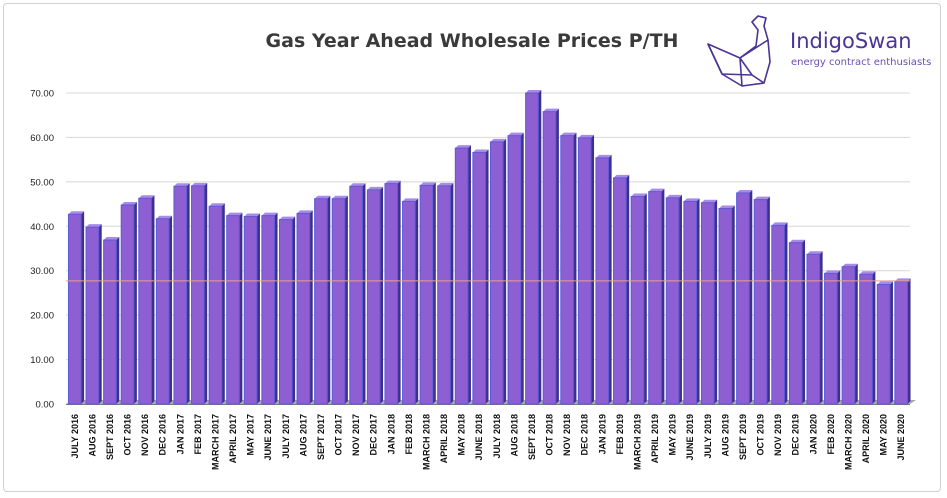  What do you see at coordinates (42, 227) in the screenshot?
I see `y-tick-label: 40.00` at bounding box center [42, 227].